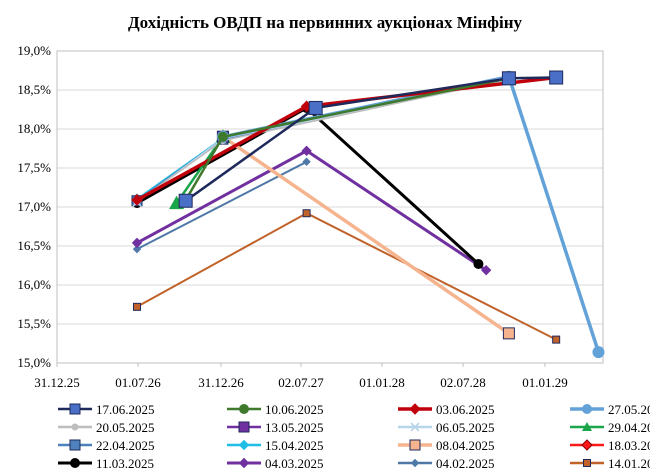 The height and width of the screenshot is (473, 650). I want to click on legend-item: 11.03.2025, so click(106, 463).